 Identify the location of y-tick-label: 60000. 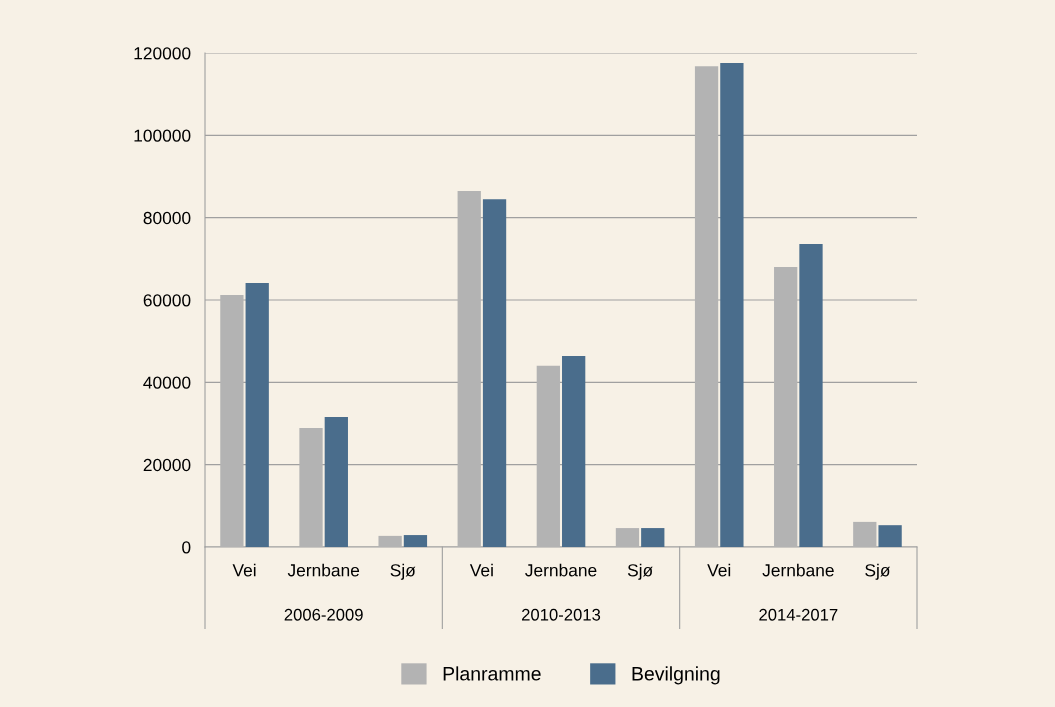
(167, 300).